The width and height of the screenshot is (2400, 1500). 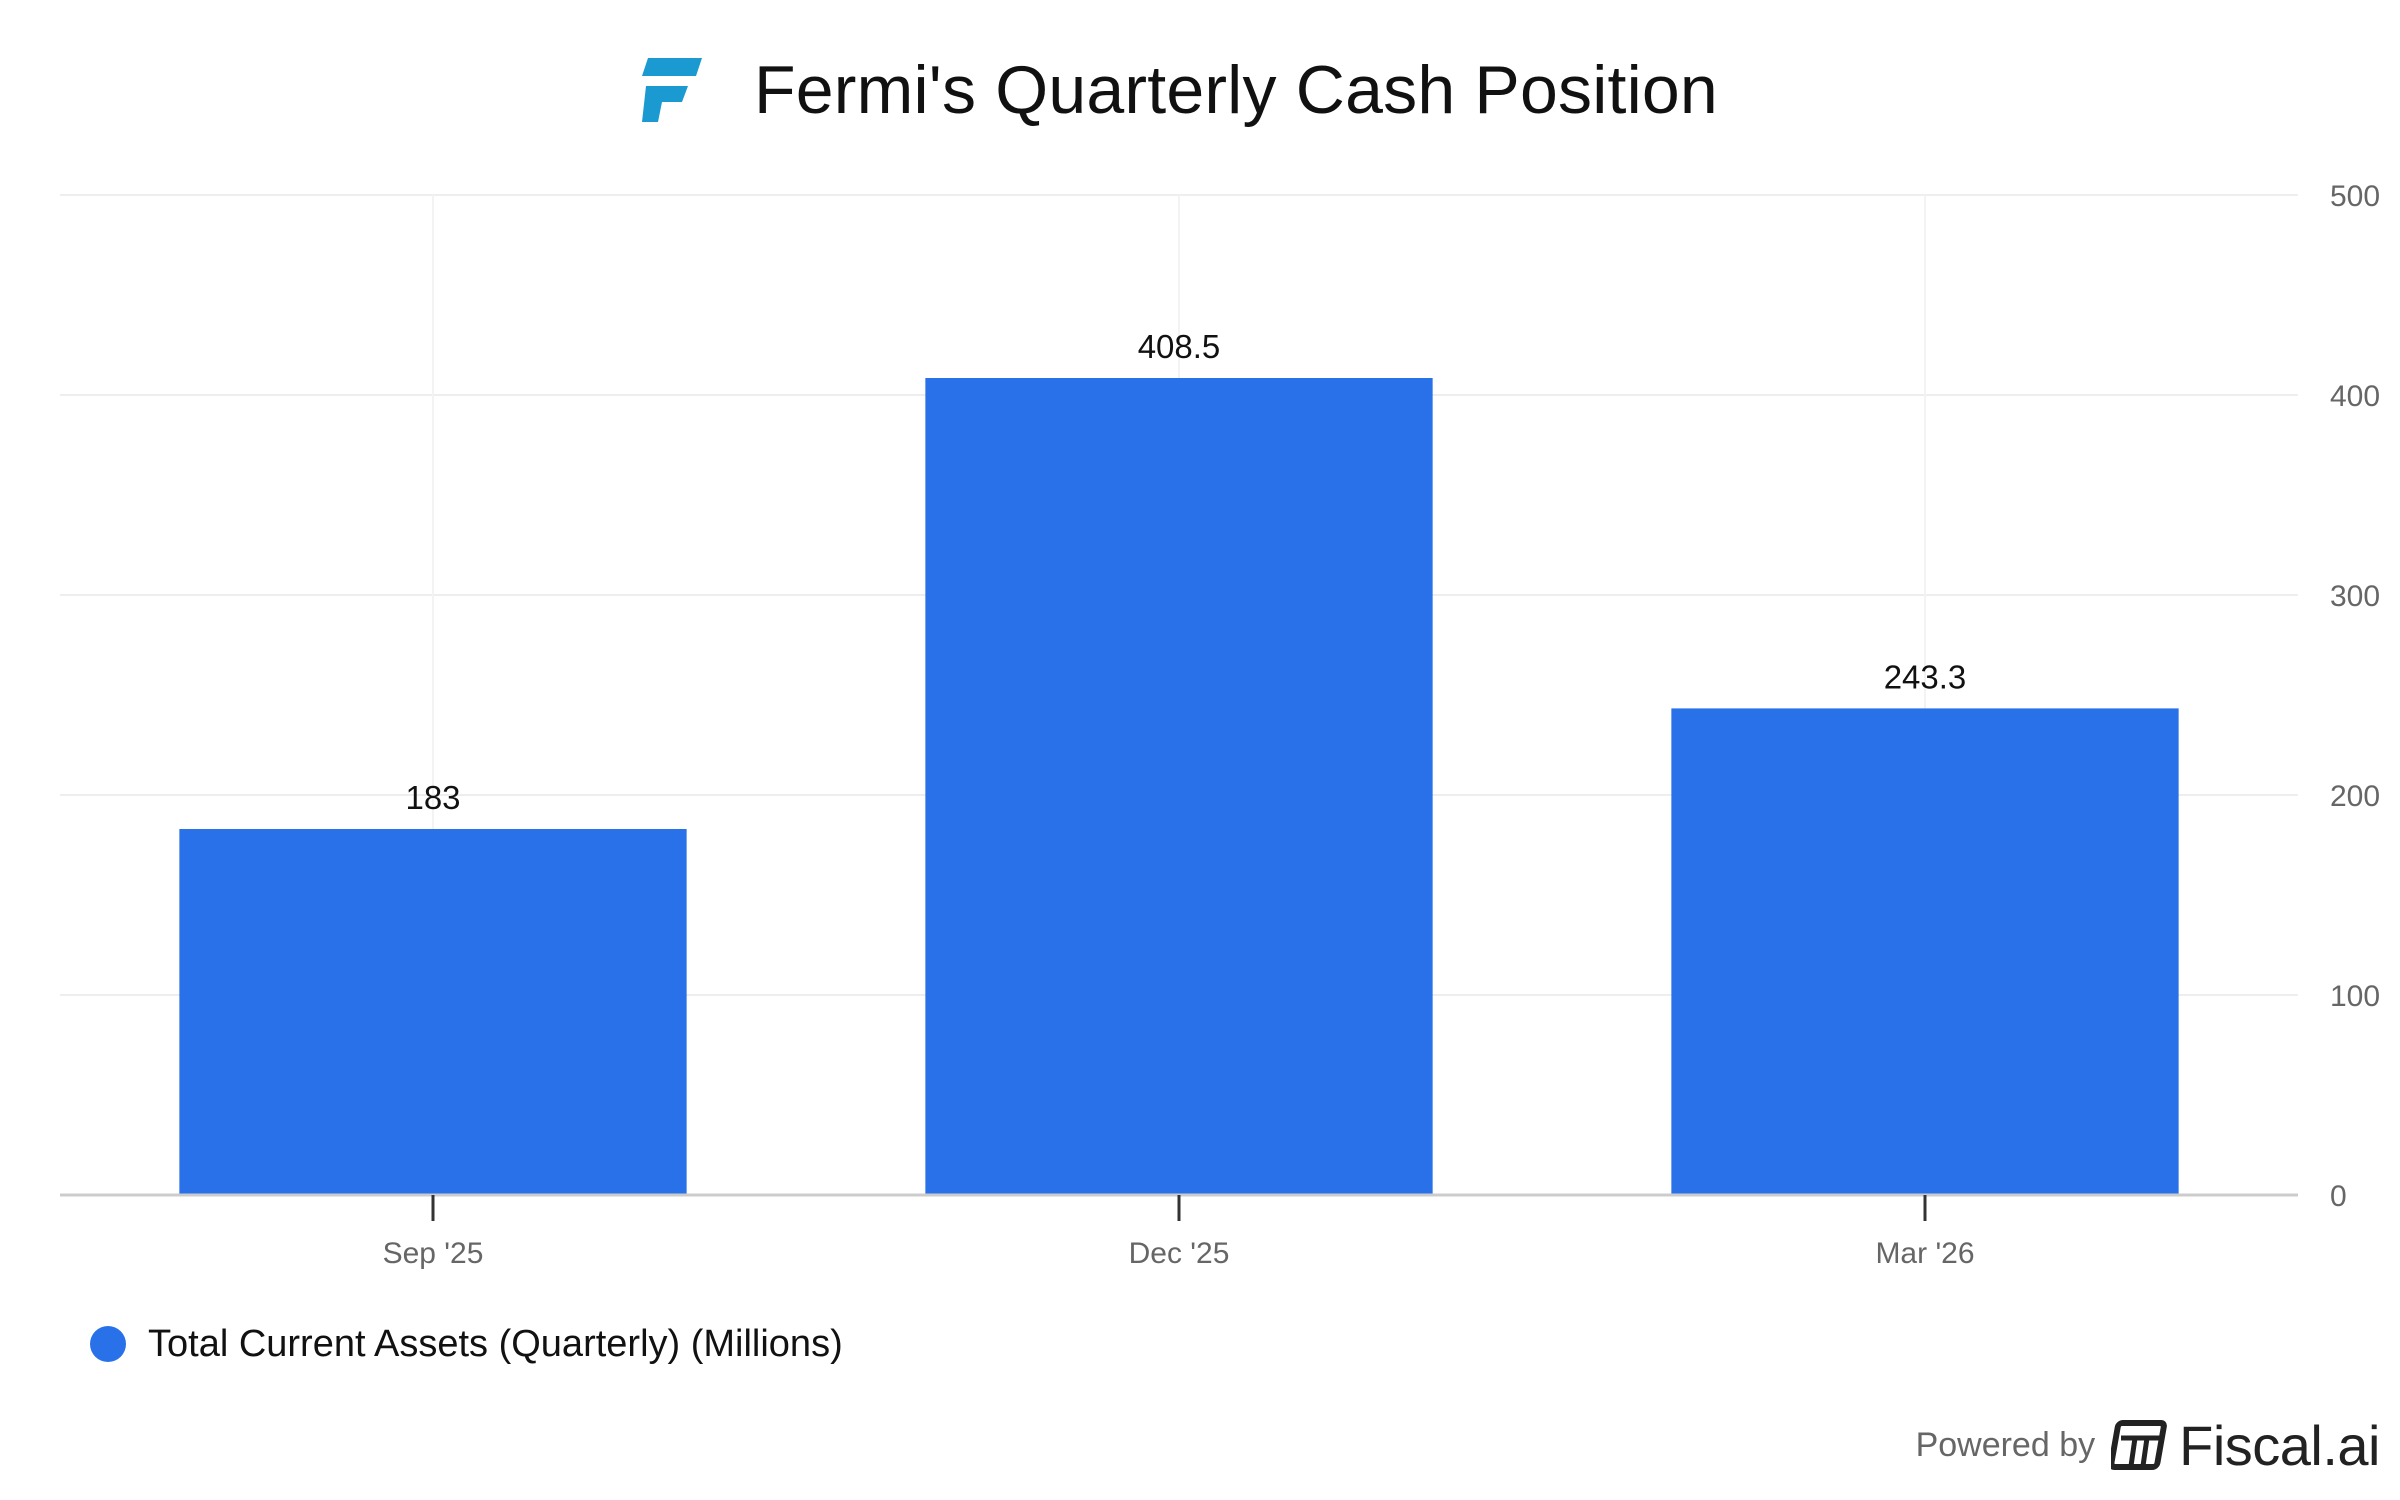 I want to click on legend-swatch, so click(x=108, y=1344).